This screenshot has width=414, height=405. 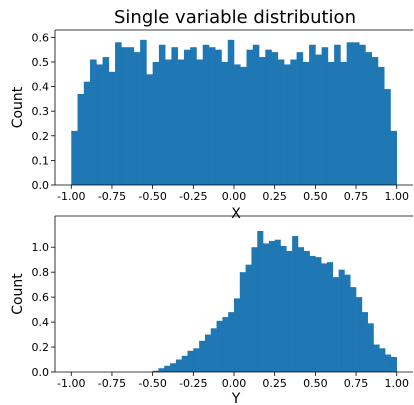 I want to click on x-tick-label: 0.00, so click(x=234, y=196).